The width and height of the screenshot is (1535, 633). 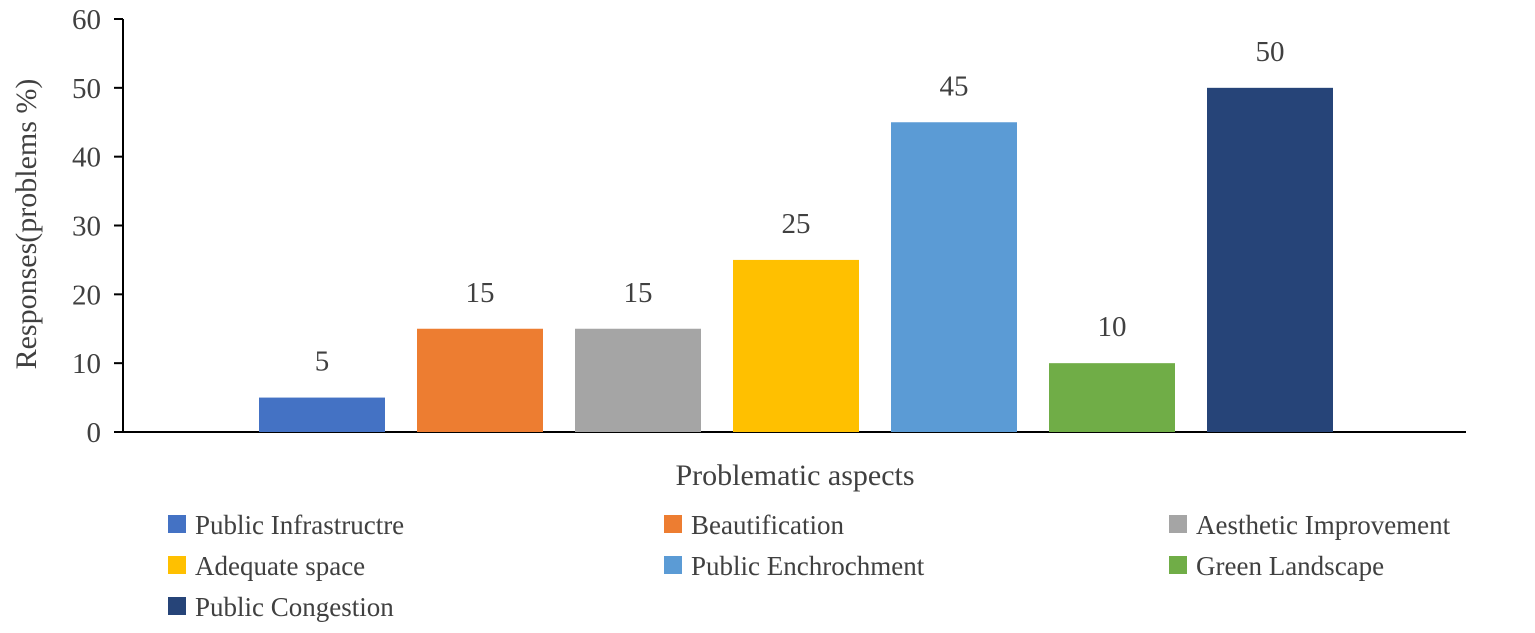 I want to click on y-tick-label: 20, so click(x=86, y=295).